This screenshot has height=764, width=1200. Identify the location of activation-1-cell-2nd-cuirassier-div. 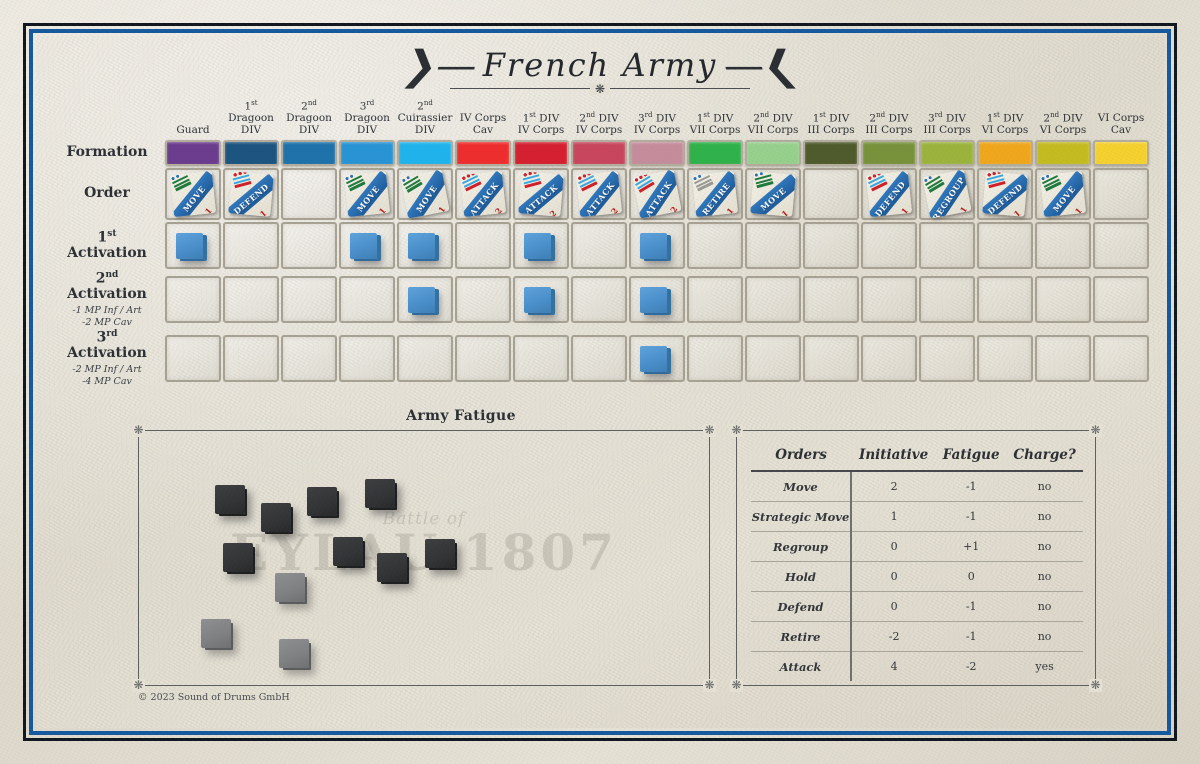
(425, 245).